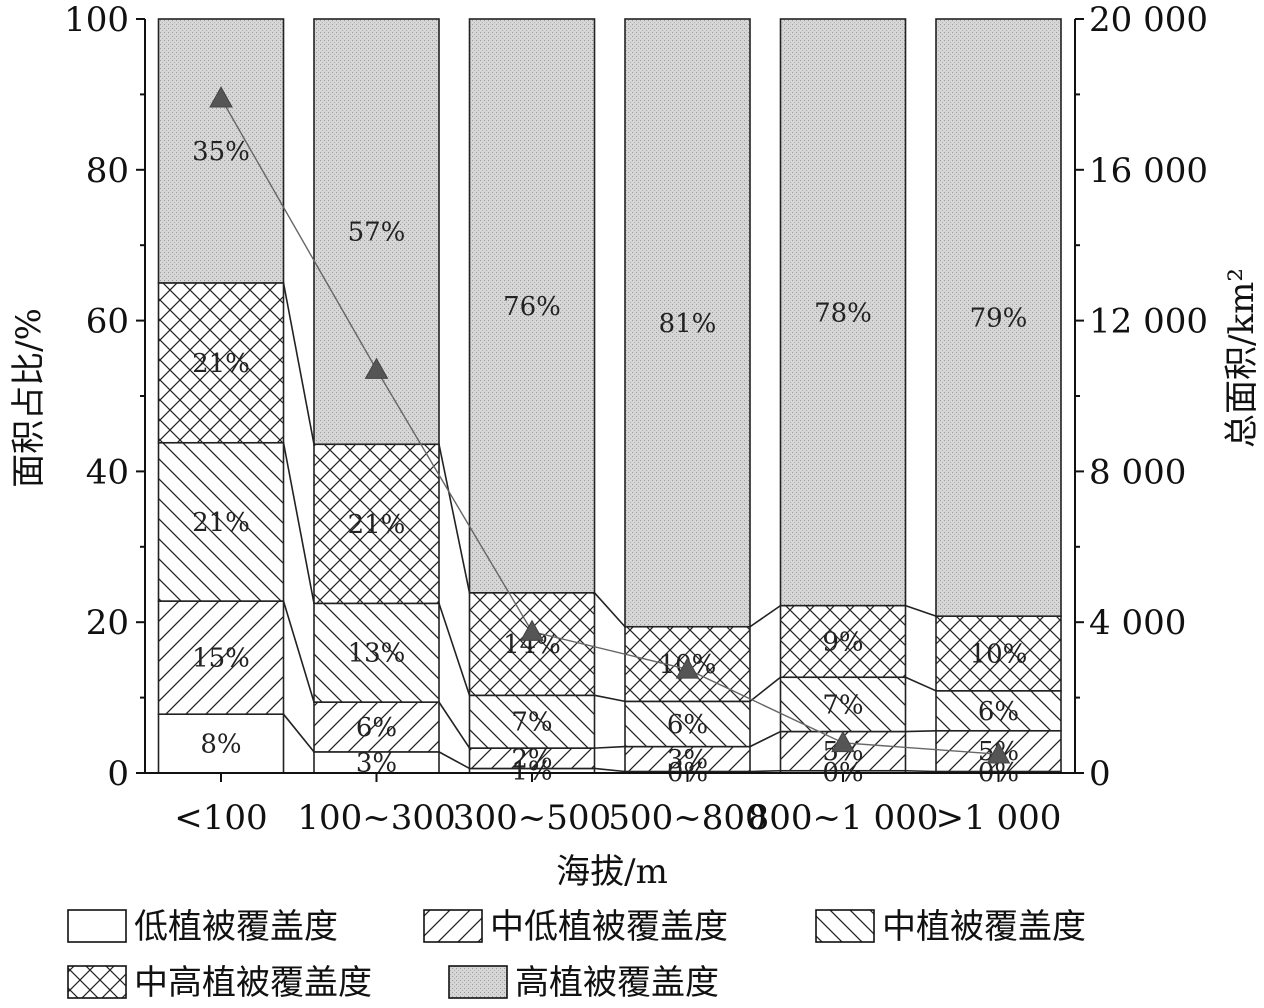 This screenshot has height=1008, width=1264. What do you see at coordinates (377, 233) in the screenshot?
I see `data-label: 57%` at bounding box center [377, 233].